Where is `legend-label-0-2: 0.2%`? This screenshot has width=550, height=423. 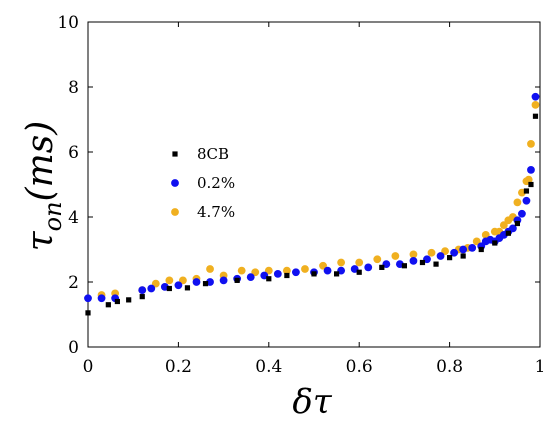 legend-label-0-2: 0.2% is located at coordinates (216, 183).